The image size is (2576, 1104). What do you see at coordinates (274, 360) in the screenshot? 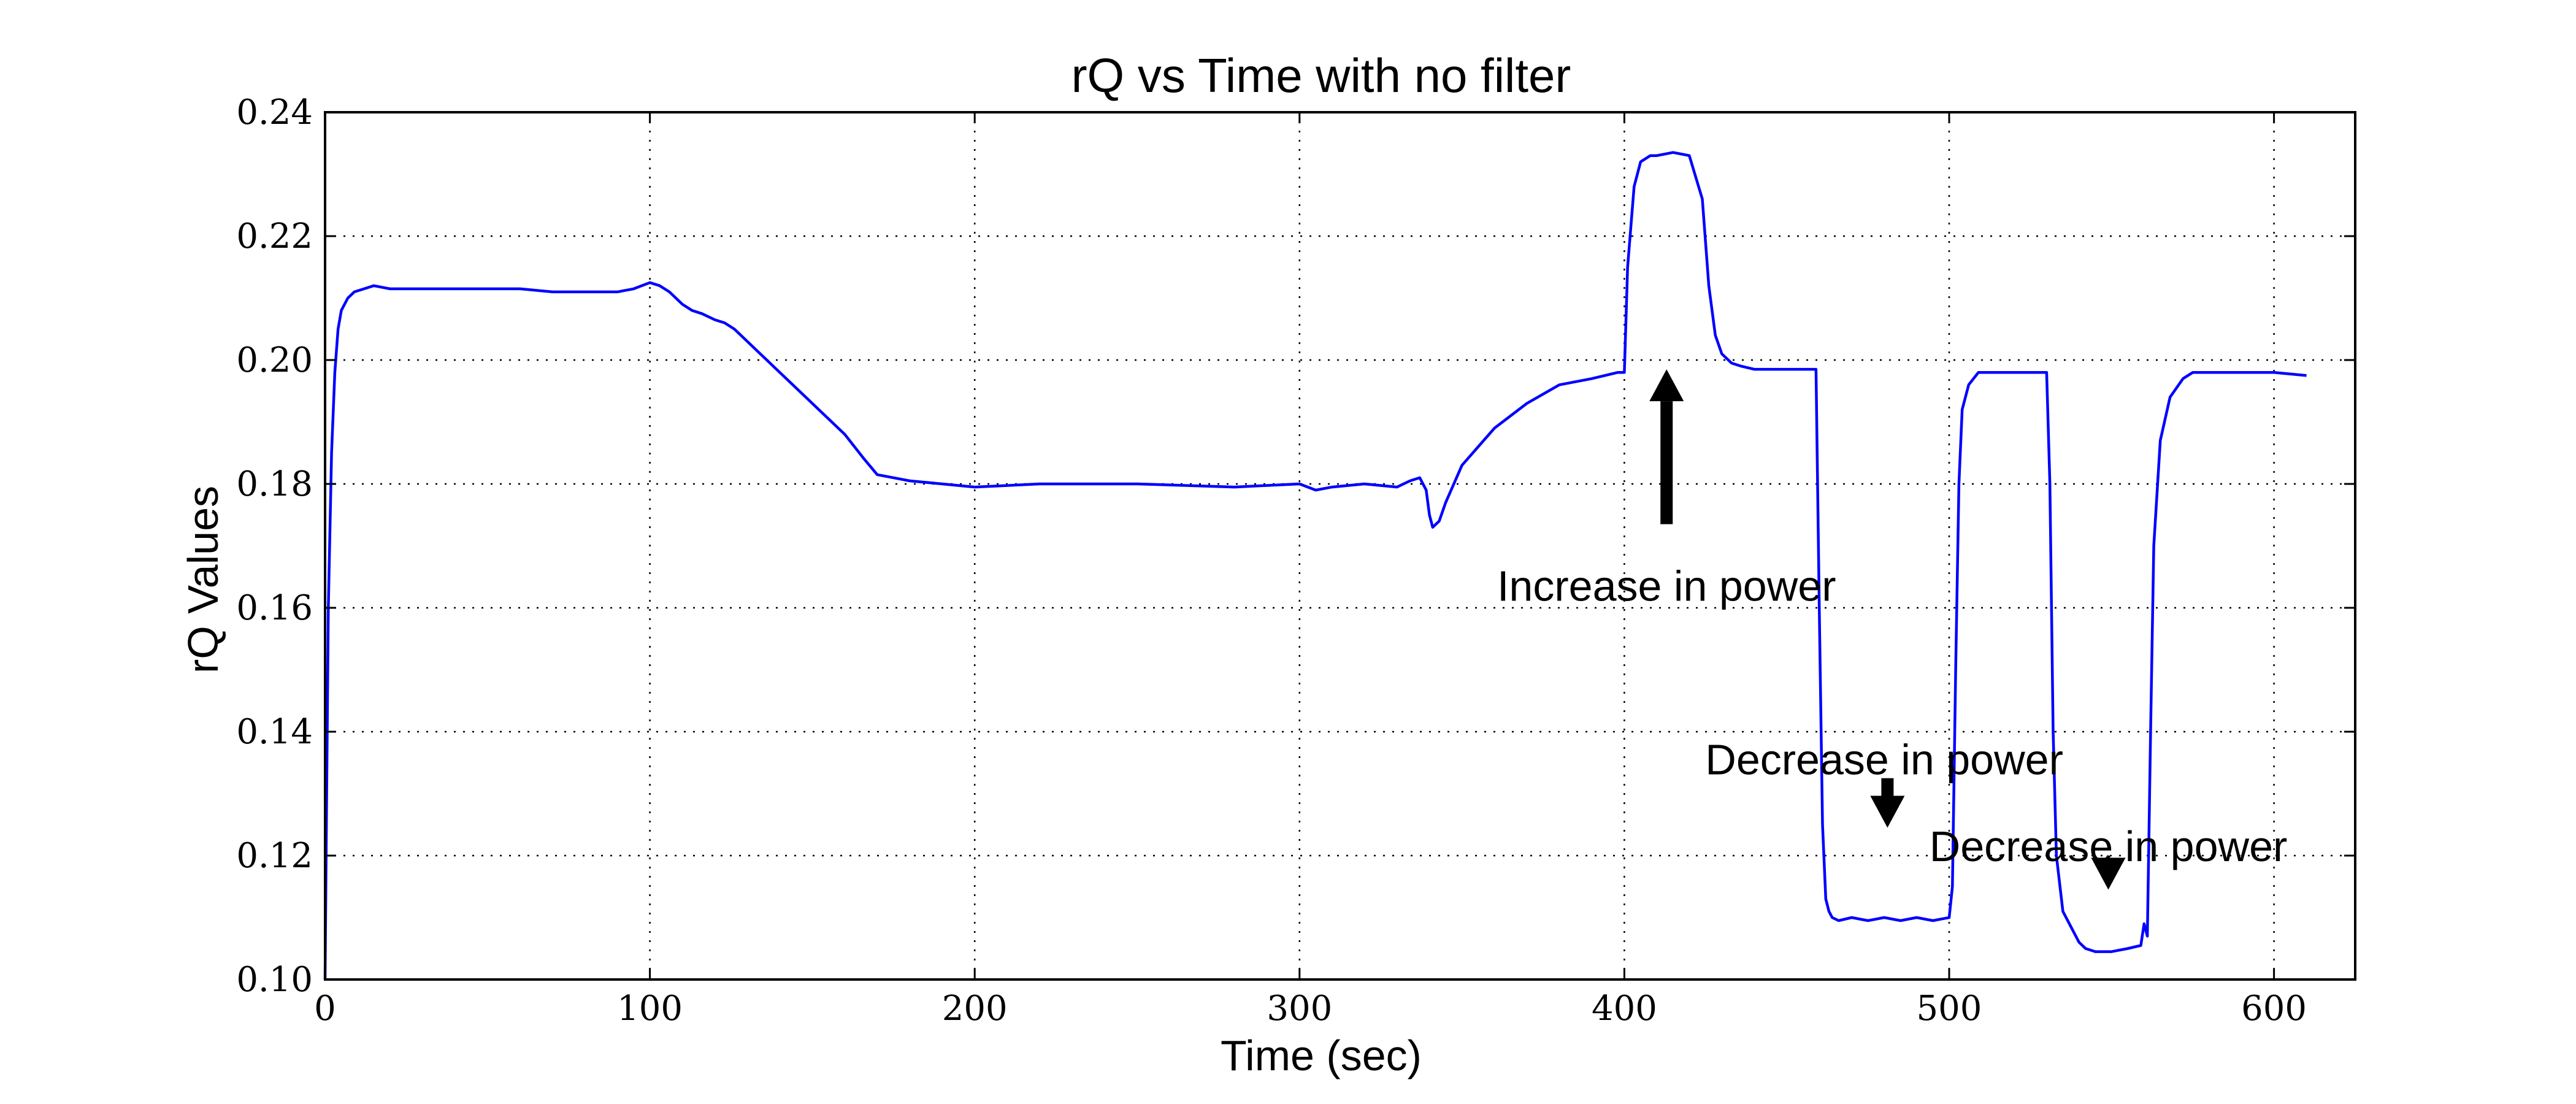
I see `y-tick-label: 0.20` at bounding box center [274, 360].